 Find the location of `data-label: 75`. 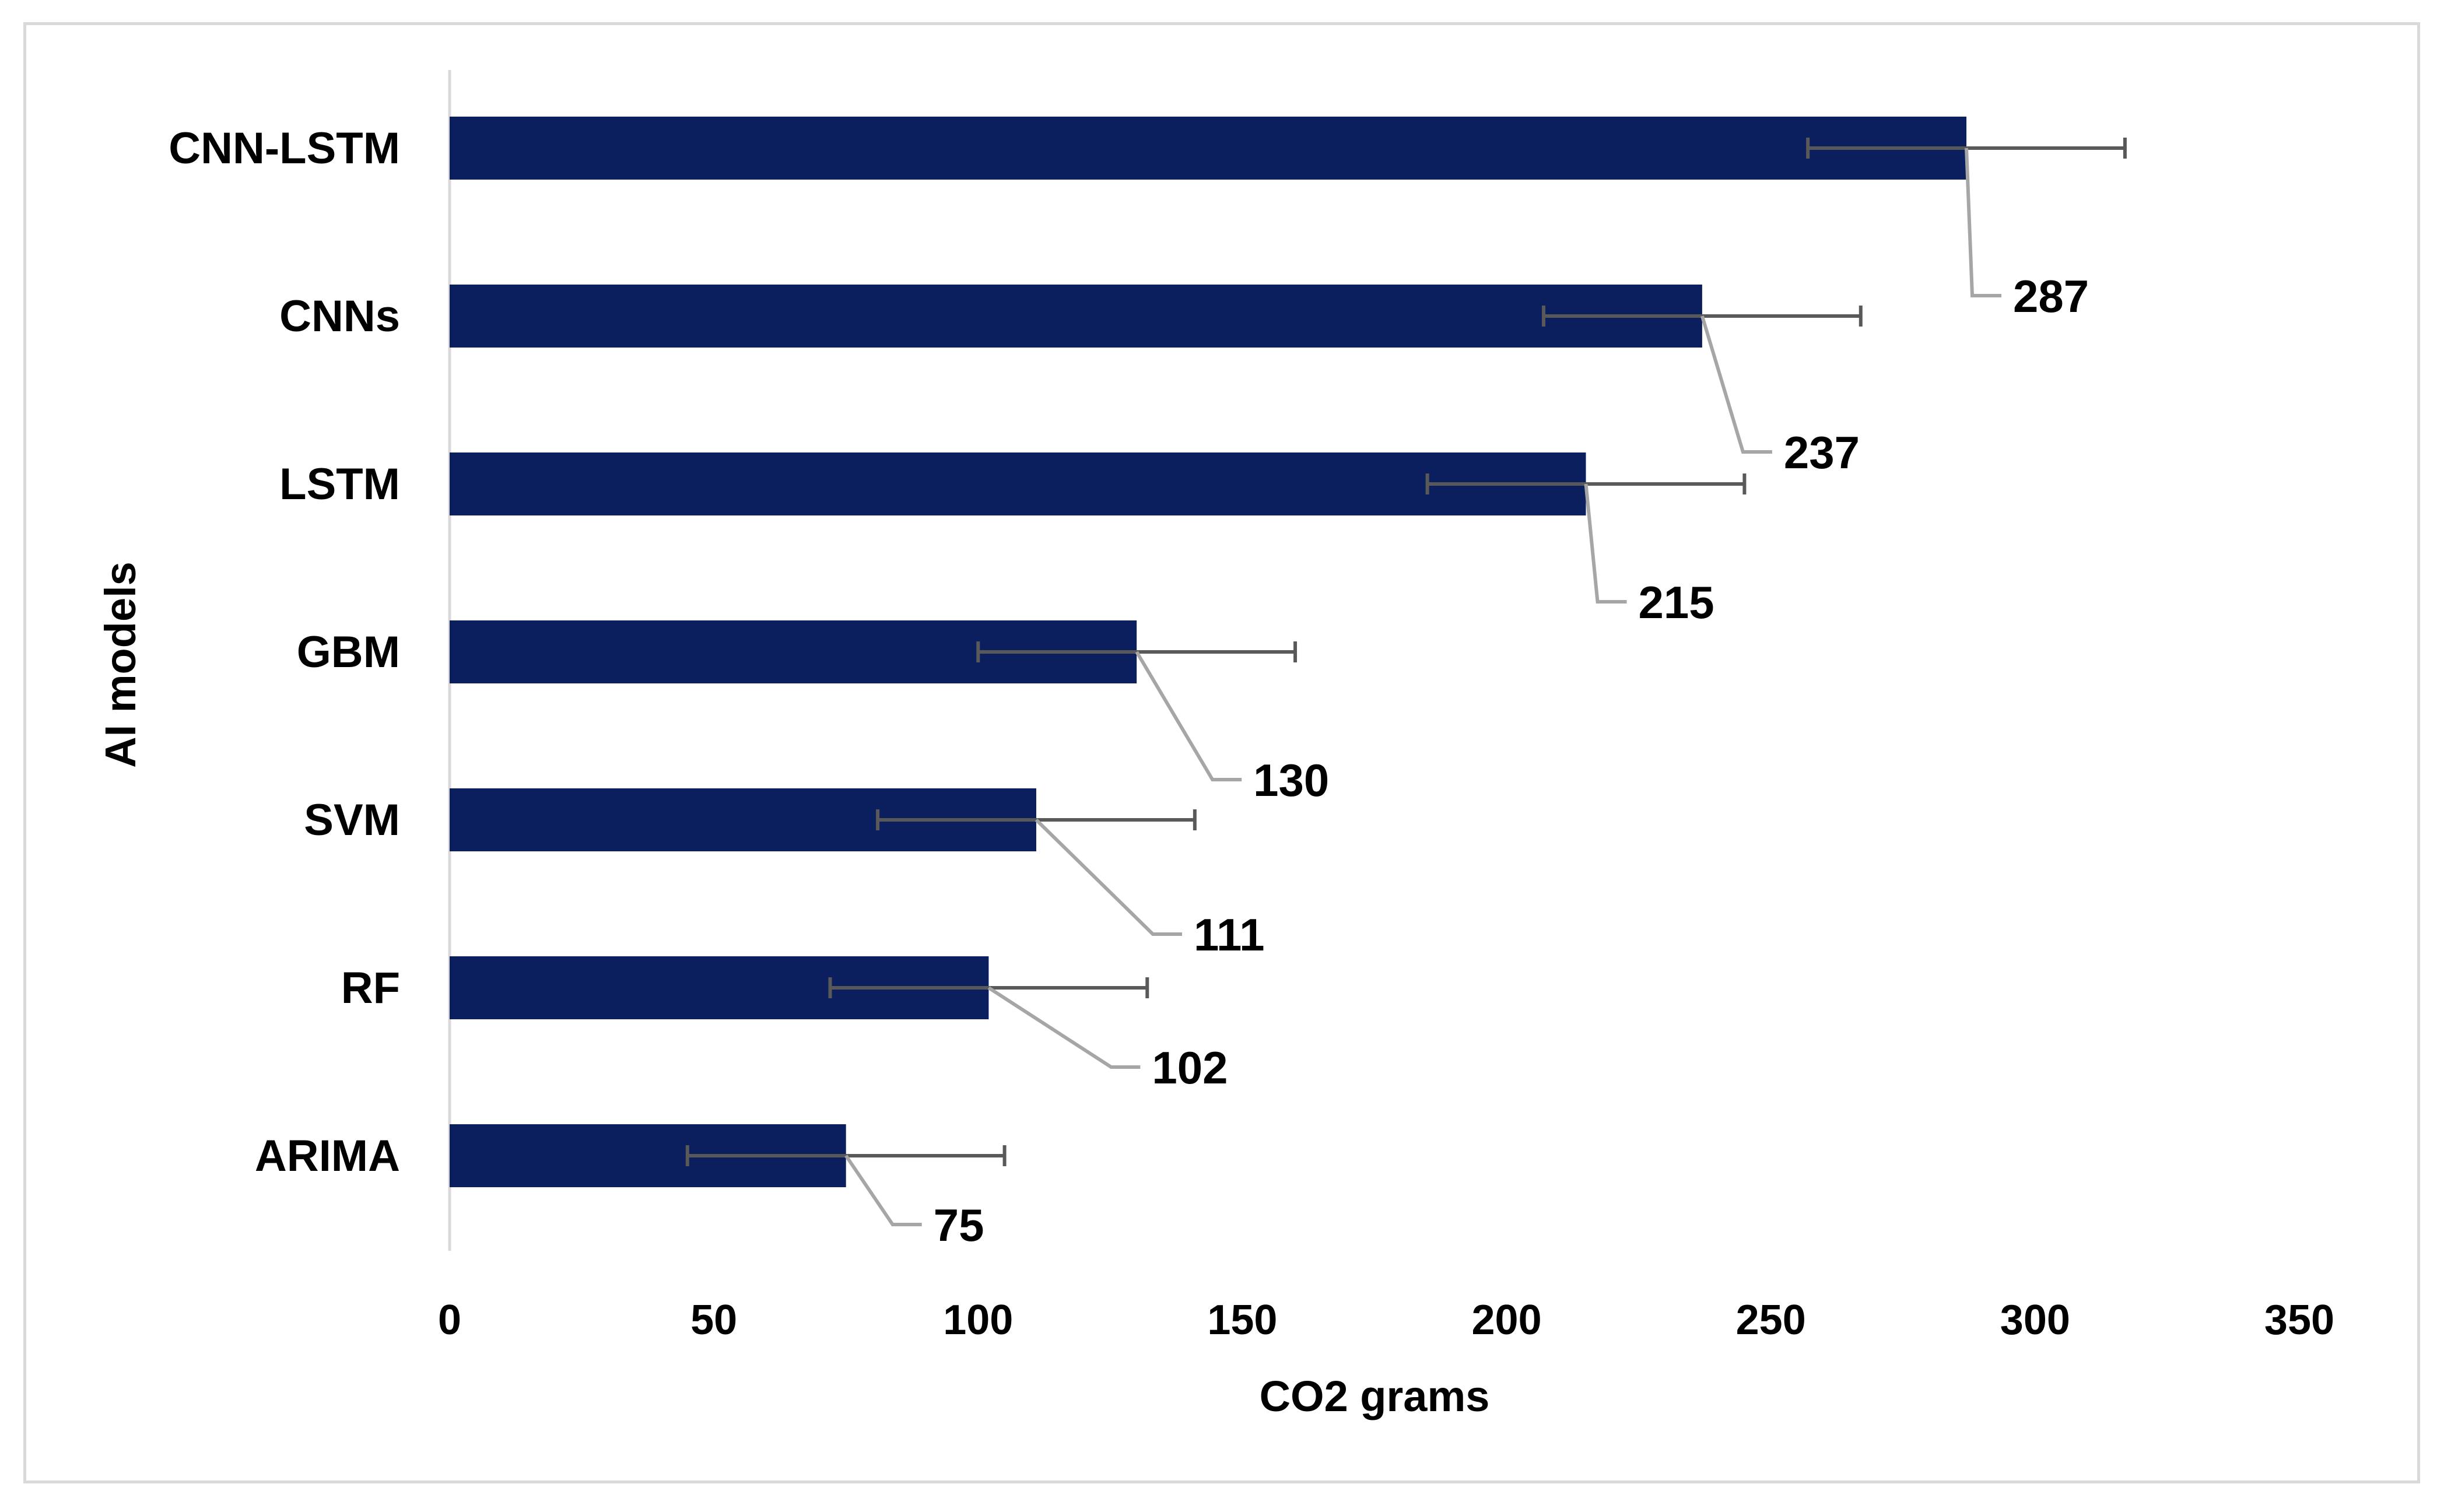

data-label: 75 is located at coordinates (959, 1225).